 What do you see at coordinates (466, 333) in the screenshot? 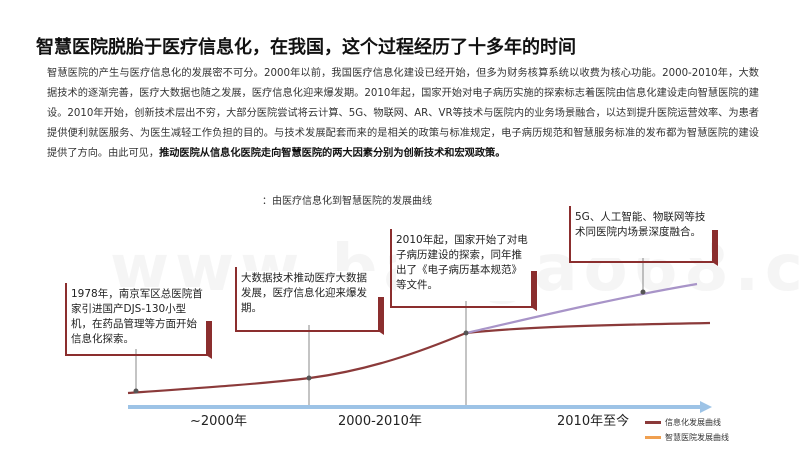
I see `point-2010` at bounding box center [466, 333].